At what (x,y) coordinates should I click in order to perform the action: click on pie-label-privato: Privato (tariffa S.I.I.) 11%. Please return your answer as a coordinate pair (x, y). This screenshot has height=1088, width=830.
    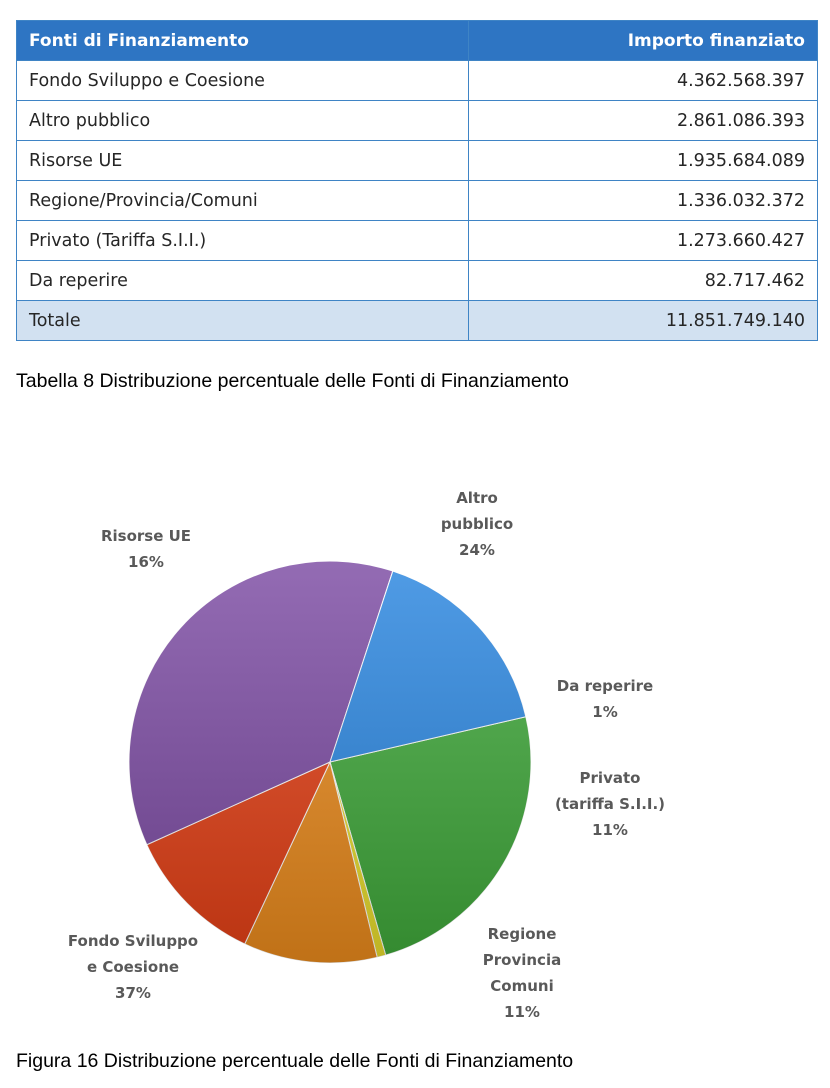
    Looking at the image, I should click on (610, 804).